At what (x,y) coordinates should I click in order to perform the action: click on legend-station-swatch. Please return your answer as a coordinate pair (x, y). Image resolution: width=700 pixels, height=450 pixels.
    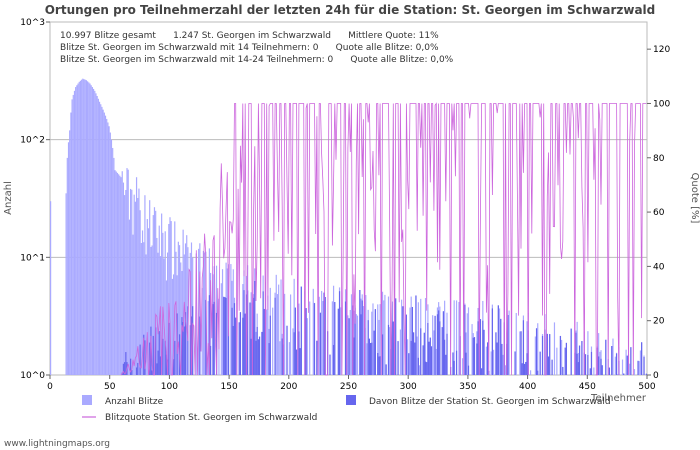
    Looking at the image, I should click on (351, 400).